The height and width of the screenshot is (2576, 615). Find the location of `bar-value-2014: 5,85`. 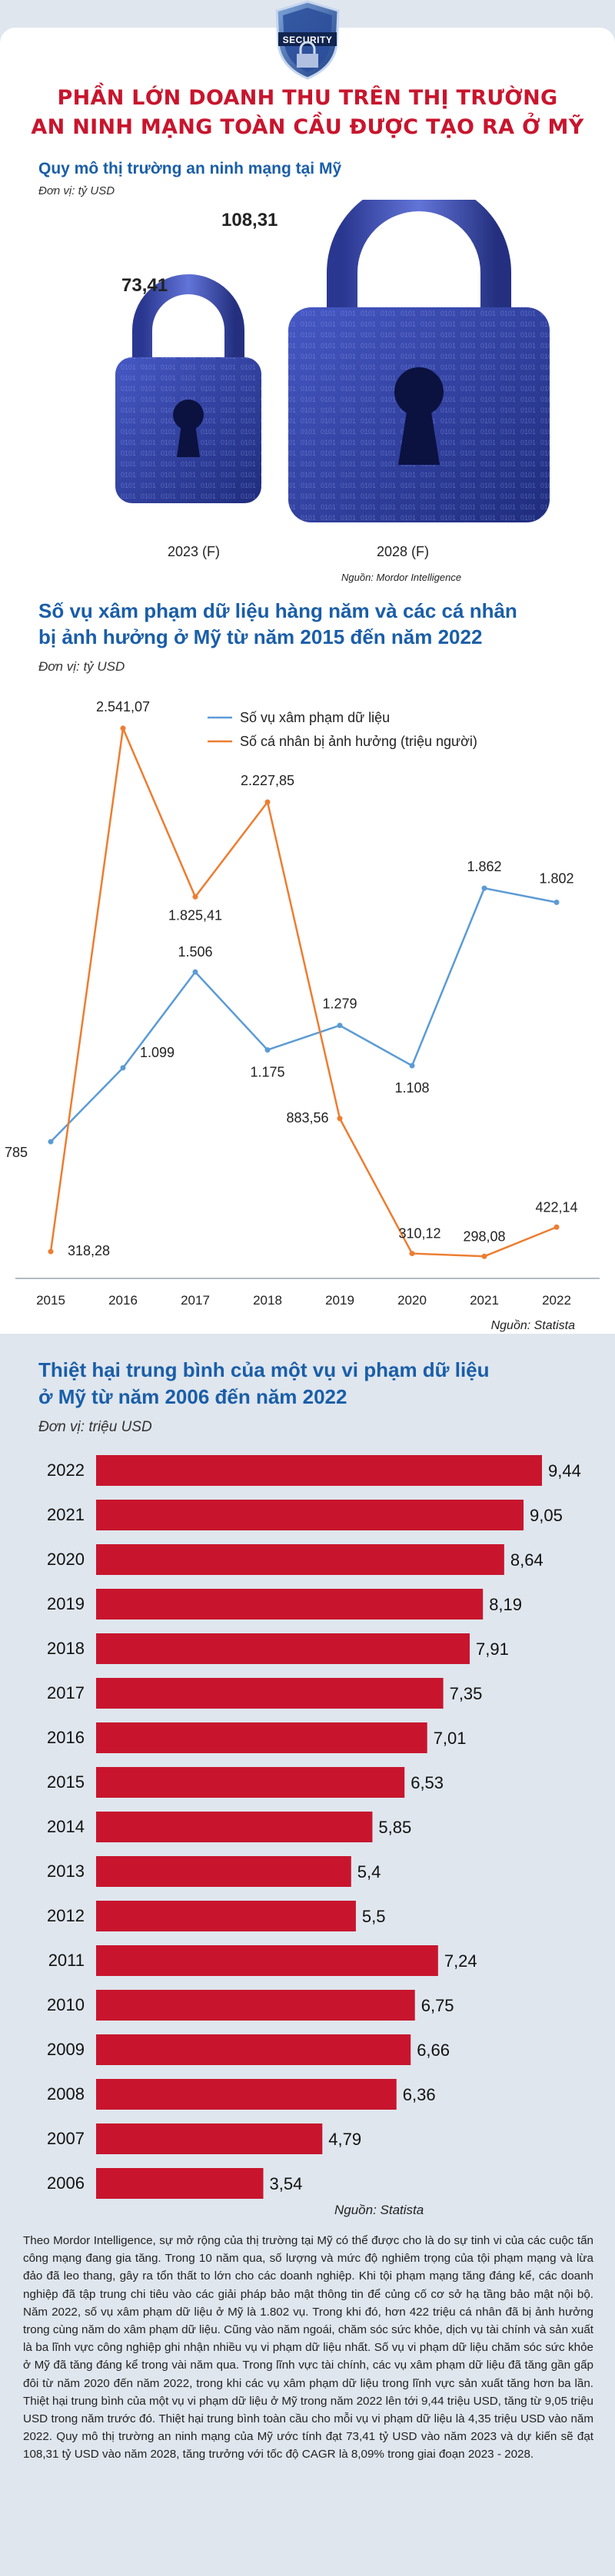

bar-value-2014: 5,85 is located at coordinates (394, 1827).